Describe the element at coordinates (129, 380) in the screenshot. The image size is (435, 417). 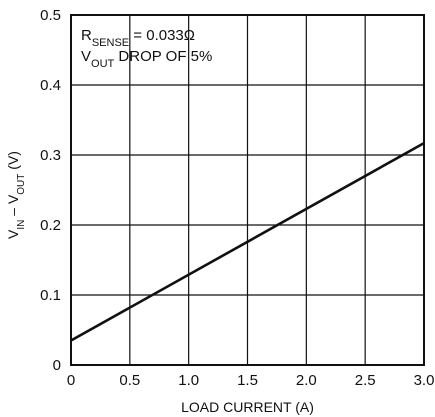
I see `x-tick-label: 0.5` at that location.